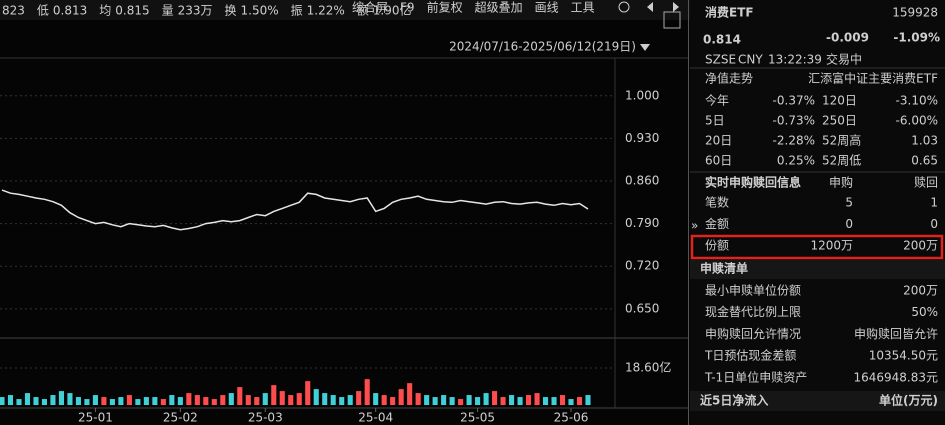  What do you see at coordinates (718, 161) in the screenshot?
I see `period-label: 60日` at bounding box center [718, 161].